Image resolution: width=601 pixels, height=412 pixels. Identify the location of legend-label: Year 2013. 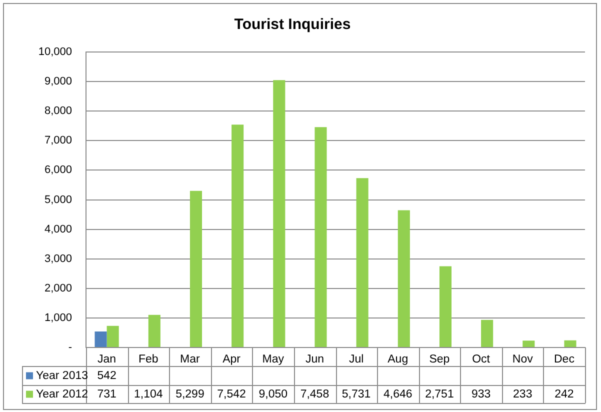
(62, 376).